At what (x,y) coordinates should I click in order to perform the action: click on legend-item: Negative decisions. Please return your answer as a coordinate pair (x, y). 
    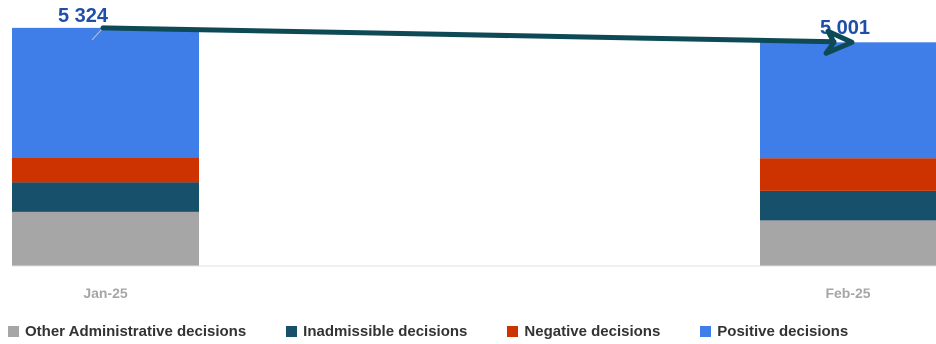
    Looking at the image, I should click on (583, 331).